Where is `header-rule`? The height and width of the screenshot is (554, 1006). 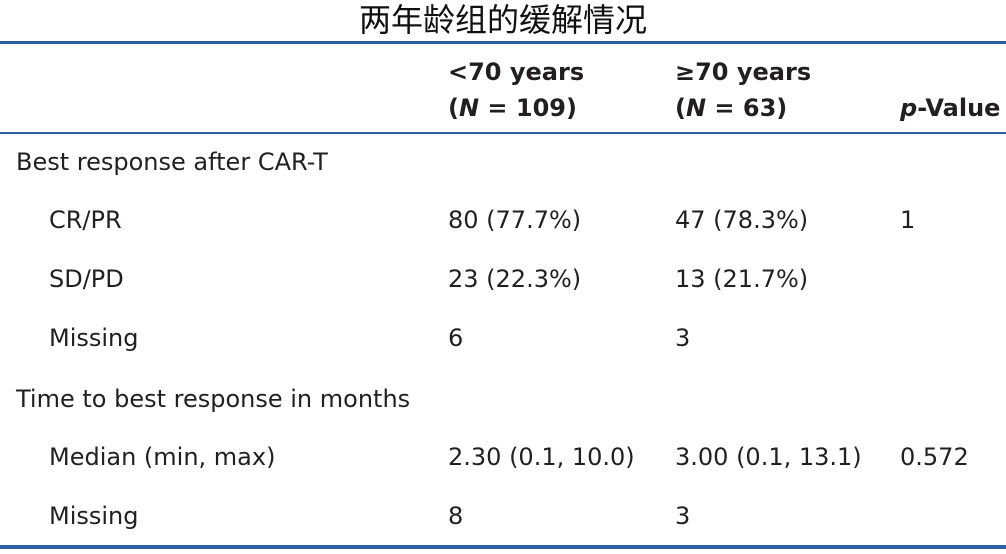 header-rule is located at coordinates (503, 133).